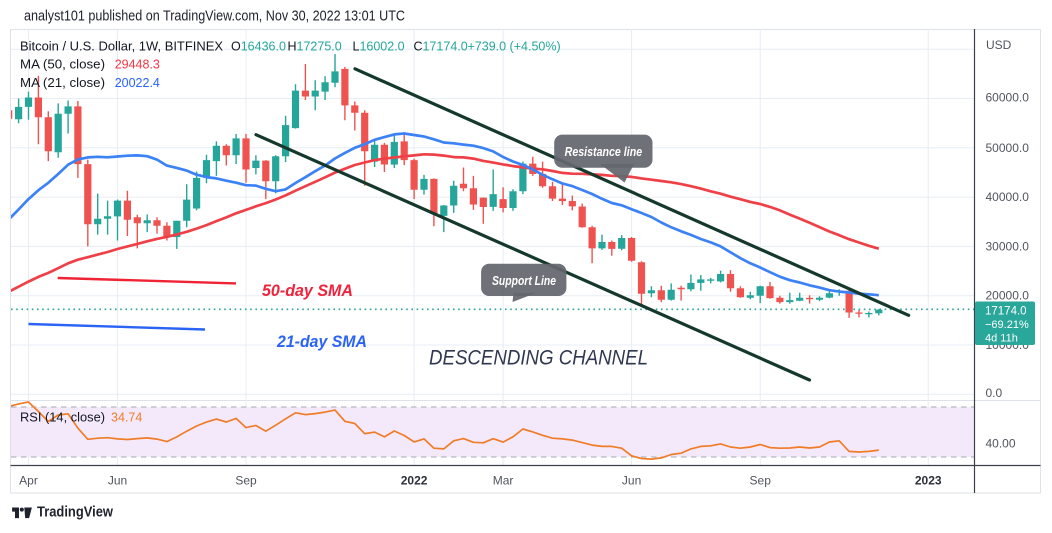  What do you see at coordinates (994, 393) in the screenshot?
I see `svg-text: 0.0` at bounding box center [994, 393].